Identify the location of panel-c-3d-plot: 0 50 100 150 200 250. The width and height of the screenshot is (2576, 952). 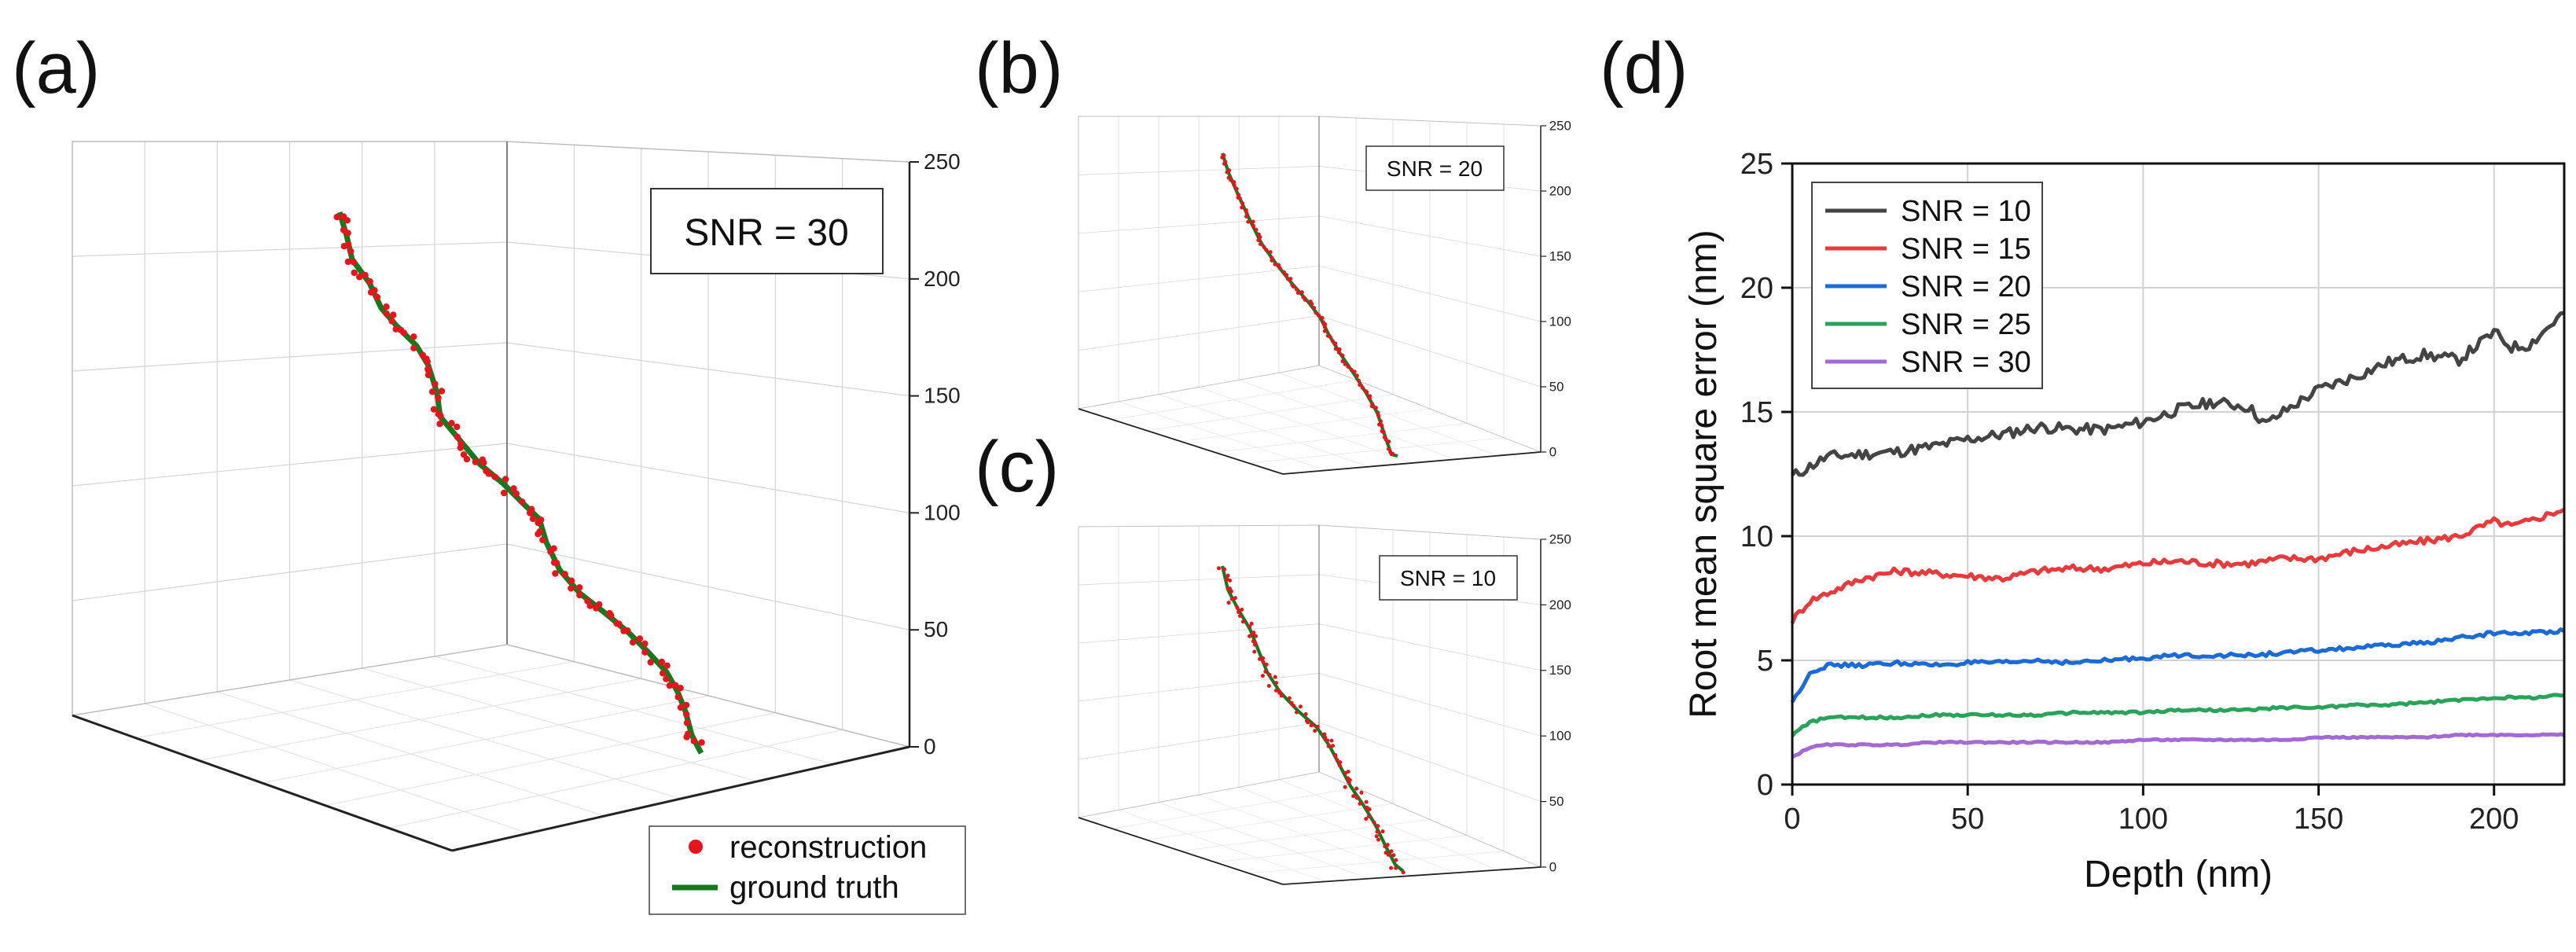
(1324, 704).